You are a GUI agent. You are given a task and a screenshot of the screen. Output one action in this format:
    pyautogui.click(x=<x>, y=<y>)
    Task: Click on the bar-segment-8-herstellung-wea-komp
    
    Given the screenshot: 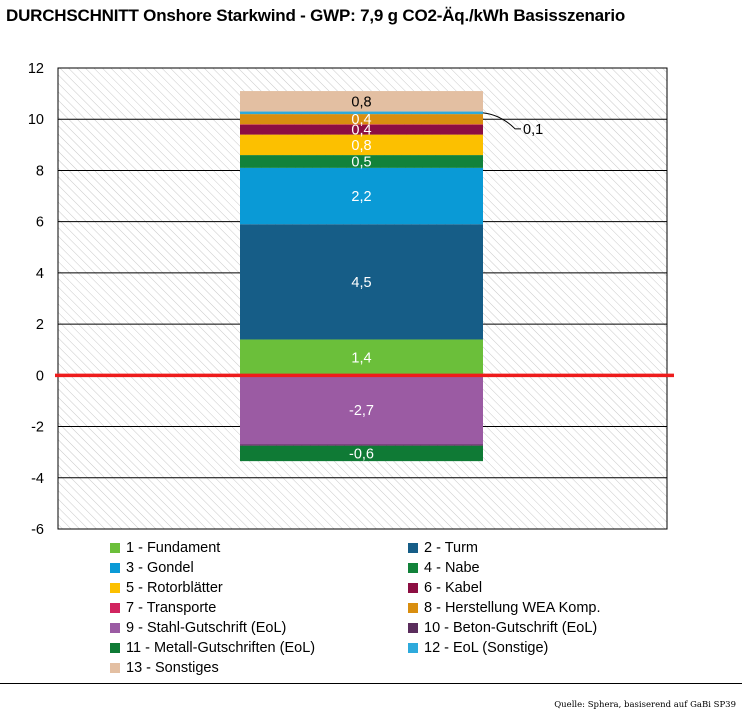 What is the action you would take?
    pyautogui.click(x=361, y=119)
    